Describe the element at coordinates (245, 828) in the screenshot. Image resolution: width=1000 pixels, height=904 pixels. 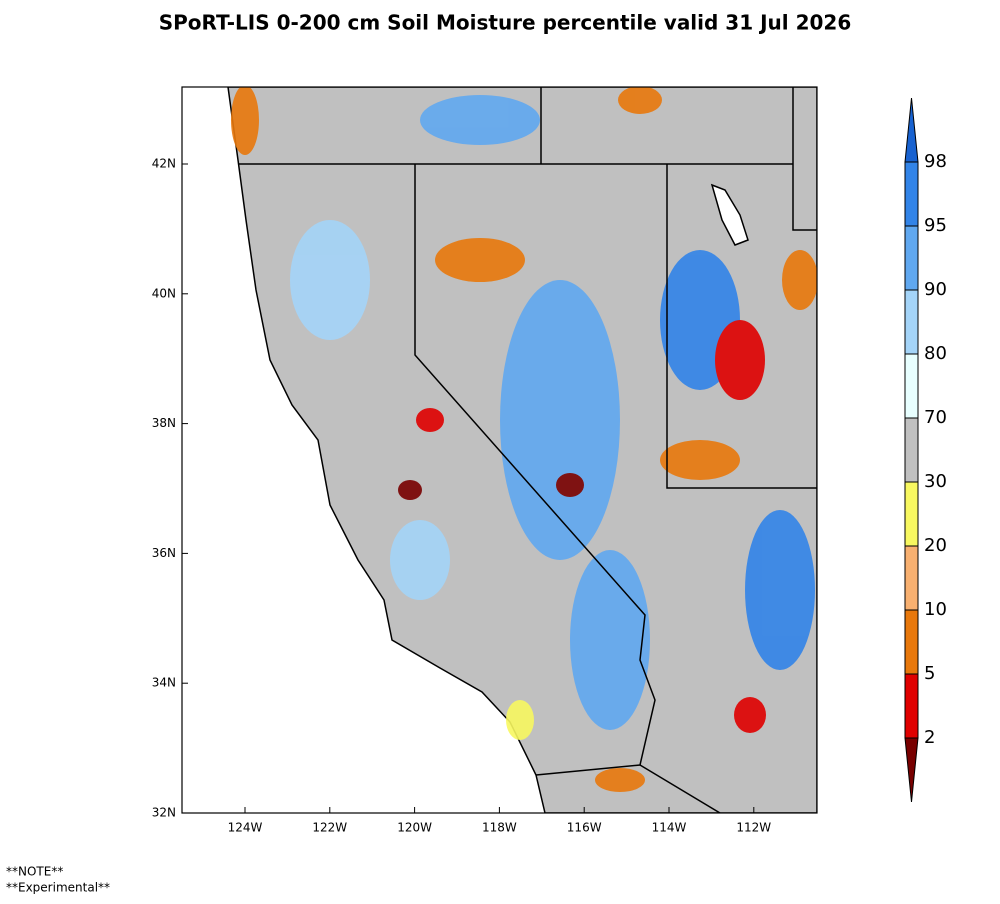
I see `lon-tick-label: 124W` at that location.